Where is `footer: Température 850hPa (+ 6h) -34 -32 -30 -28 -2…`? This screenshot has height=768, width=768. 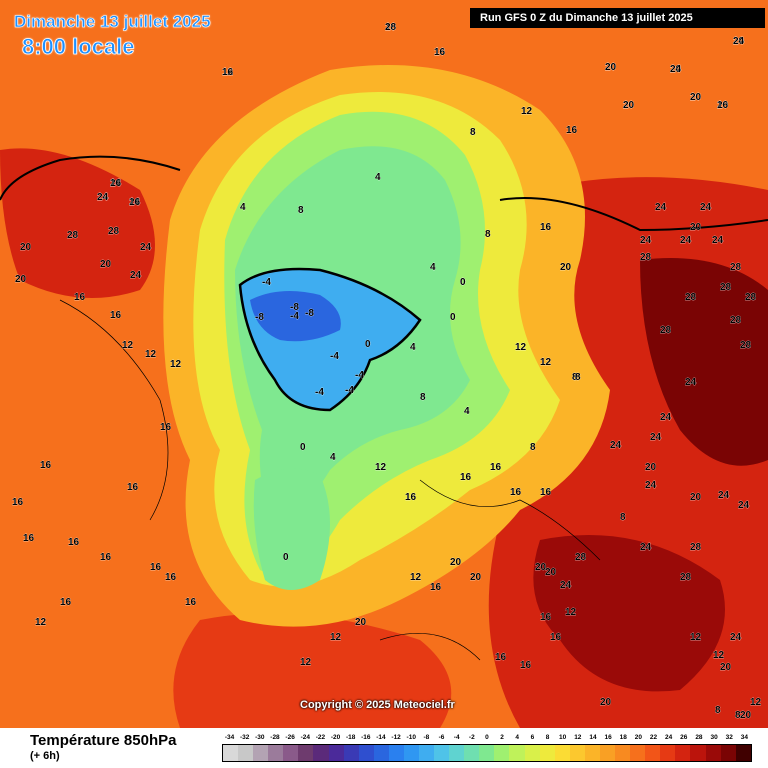 footer: Température 850hPa (+ 6h) -34 -32 -30 -28 -2… is located at coordinates (384, 748).